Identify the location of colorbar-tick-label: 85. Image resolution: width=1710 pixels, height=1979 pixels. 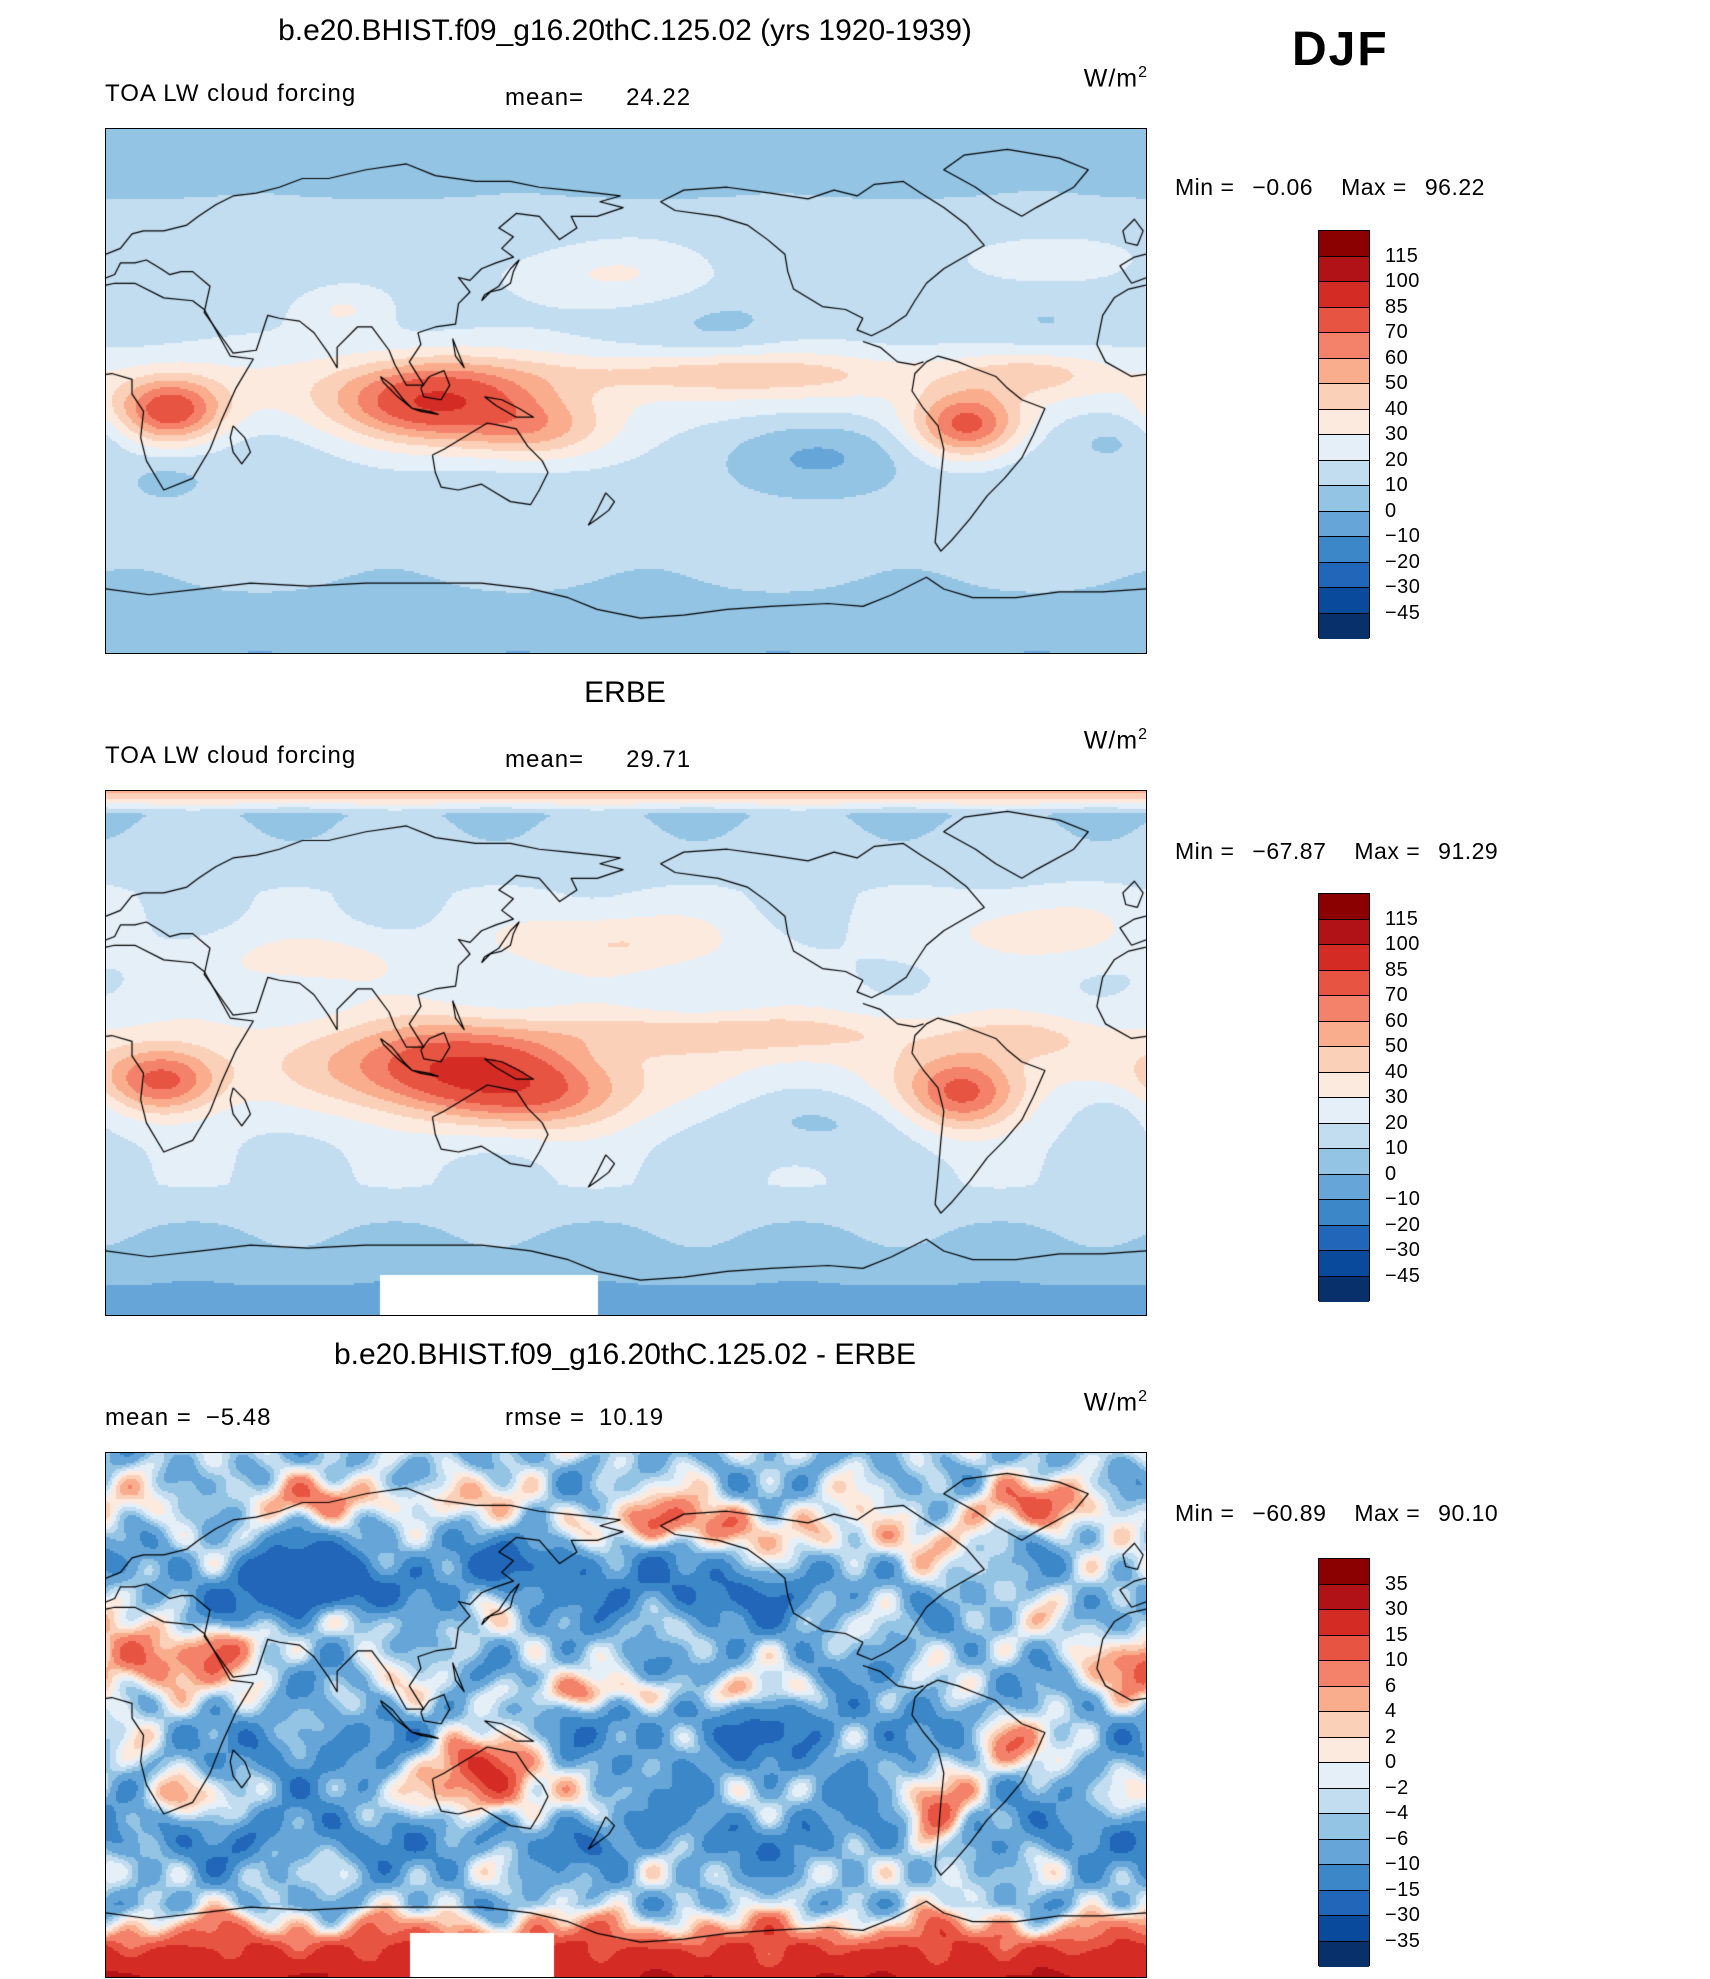
(1397, 969).